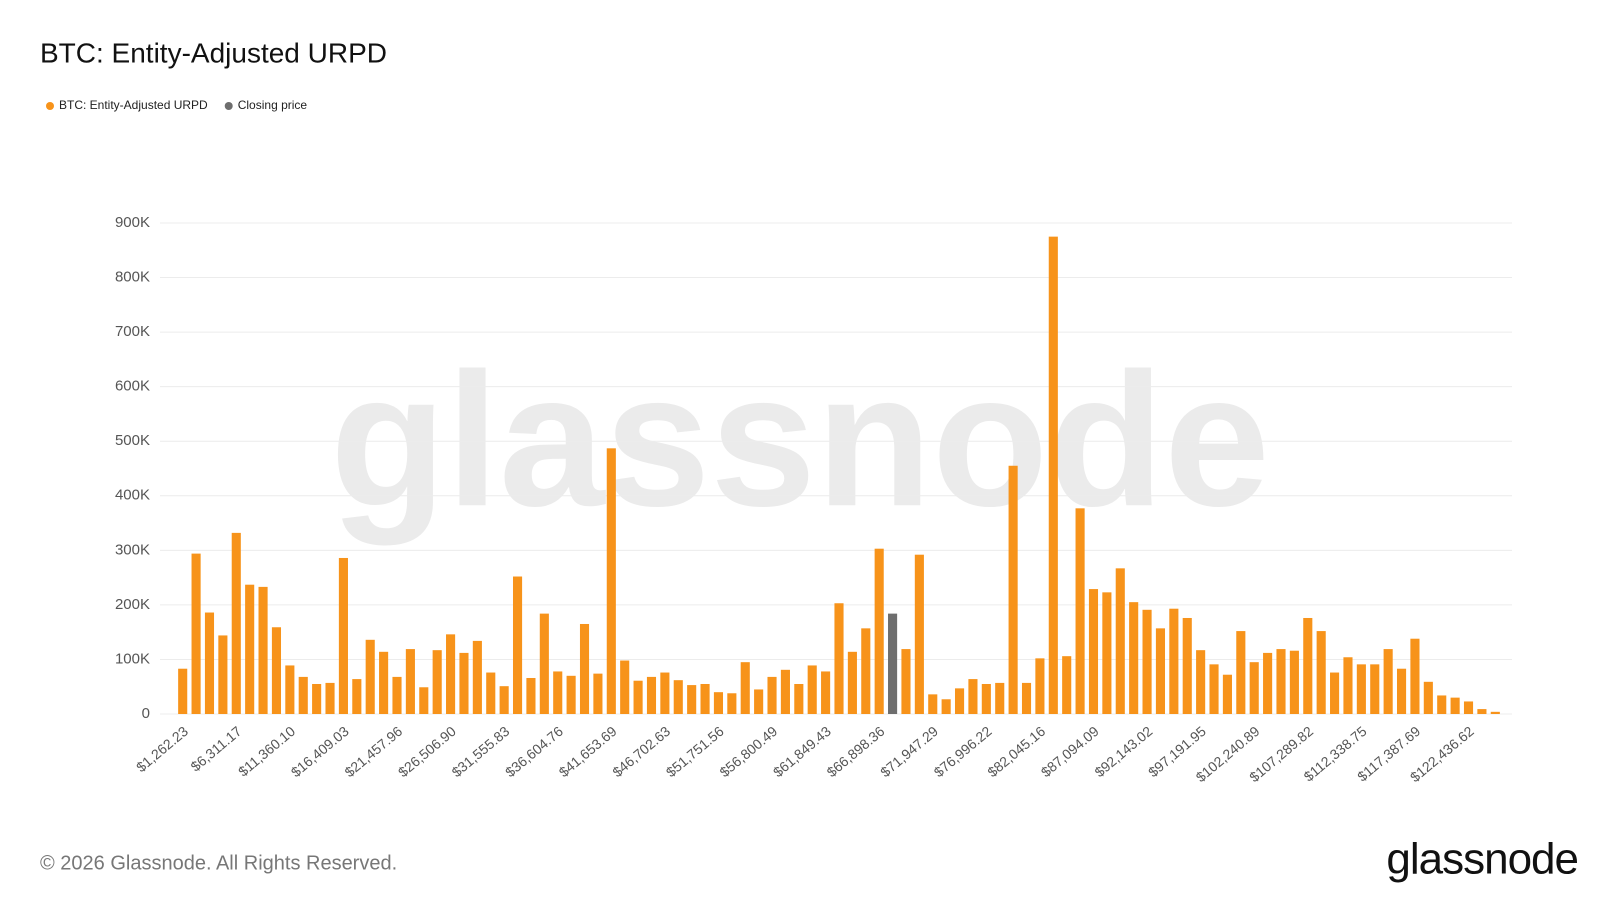 The image size is (1600, 900). I want to click on y-tick-label: 300K, so click(132, 549).